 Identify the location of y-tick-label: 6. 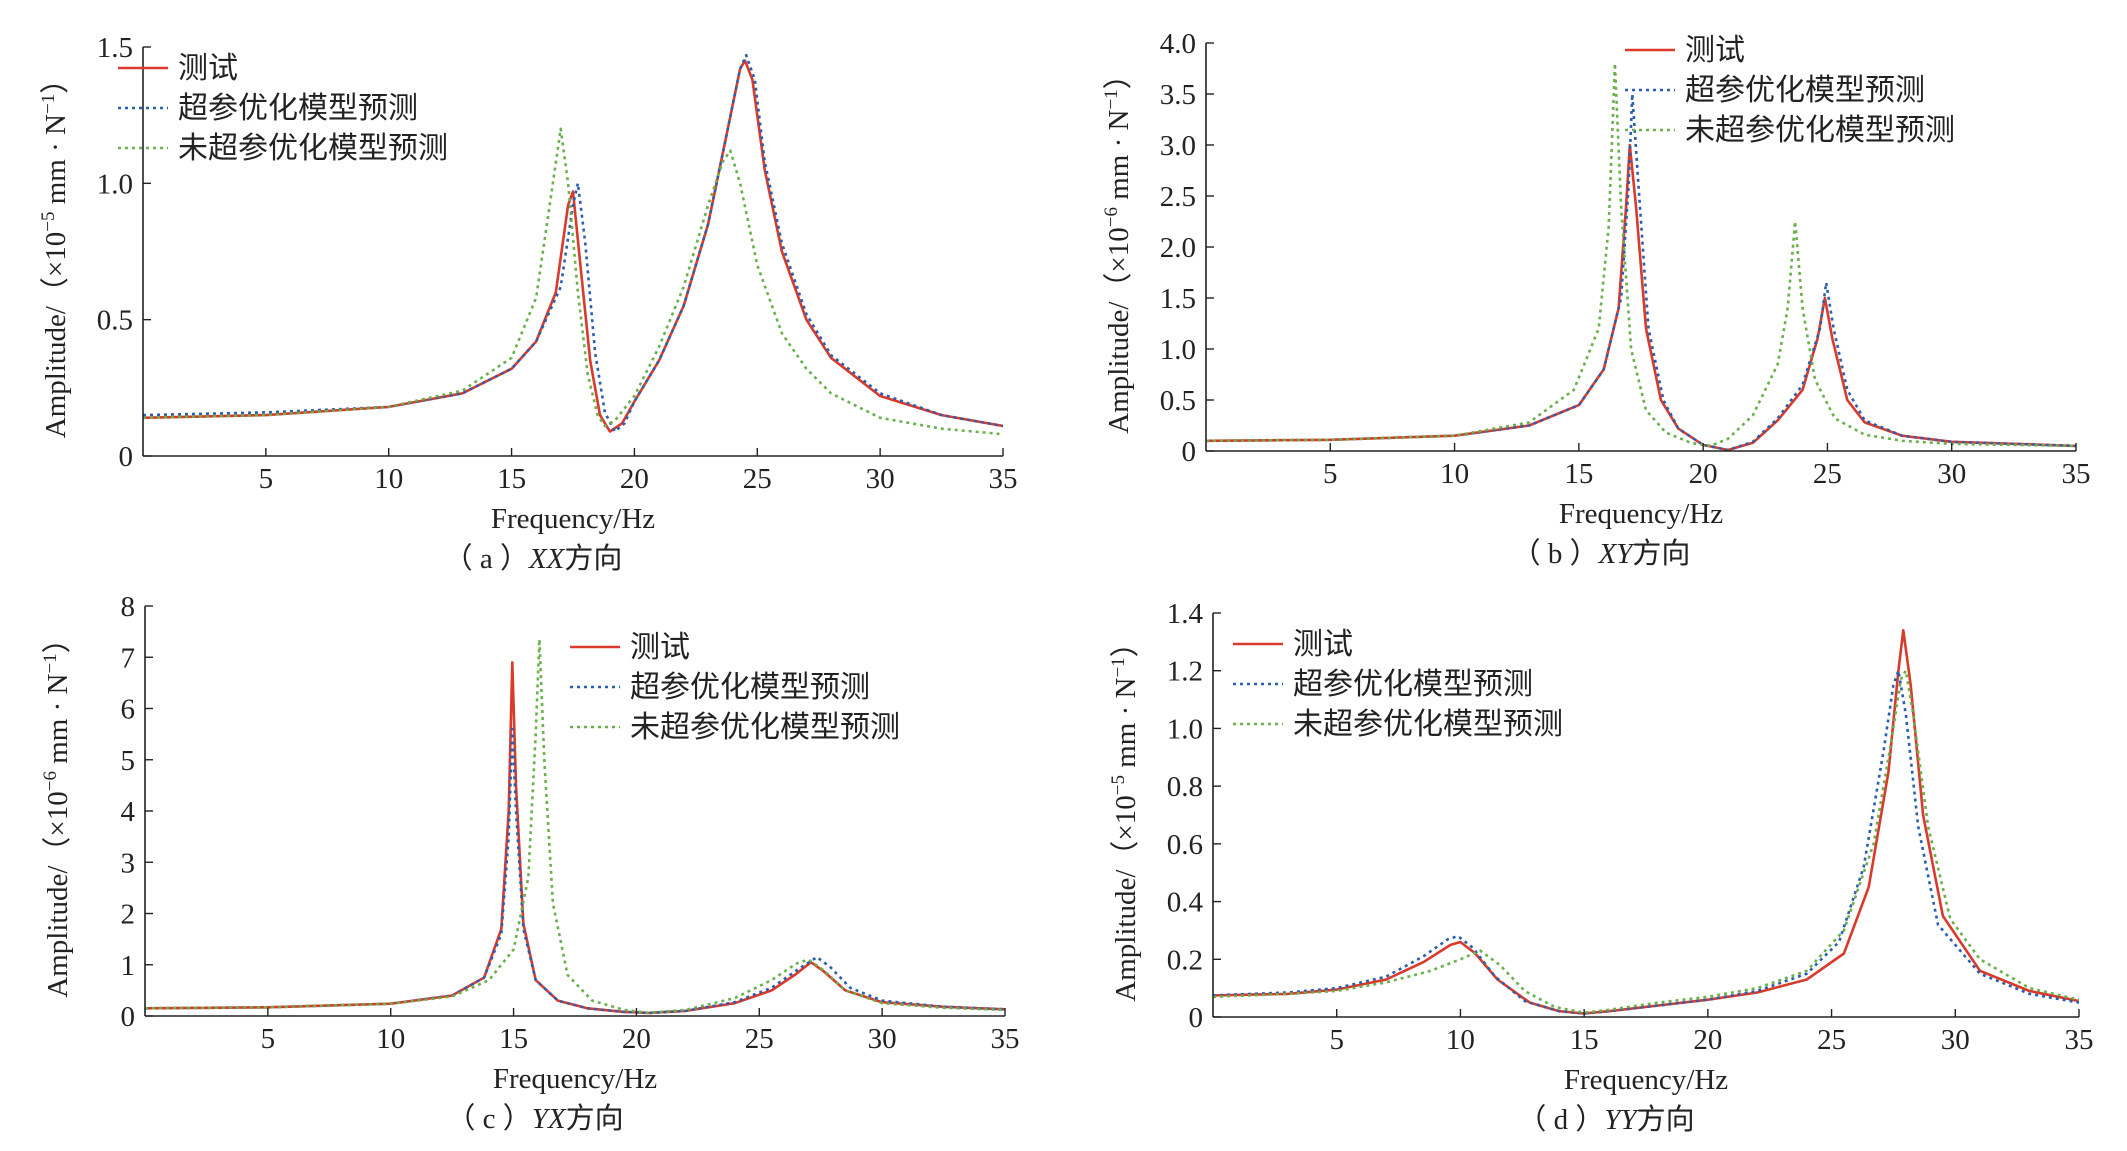
(128, 710).